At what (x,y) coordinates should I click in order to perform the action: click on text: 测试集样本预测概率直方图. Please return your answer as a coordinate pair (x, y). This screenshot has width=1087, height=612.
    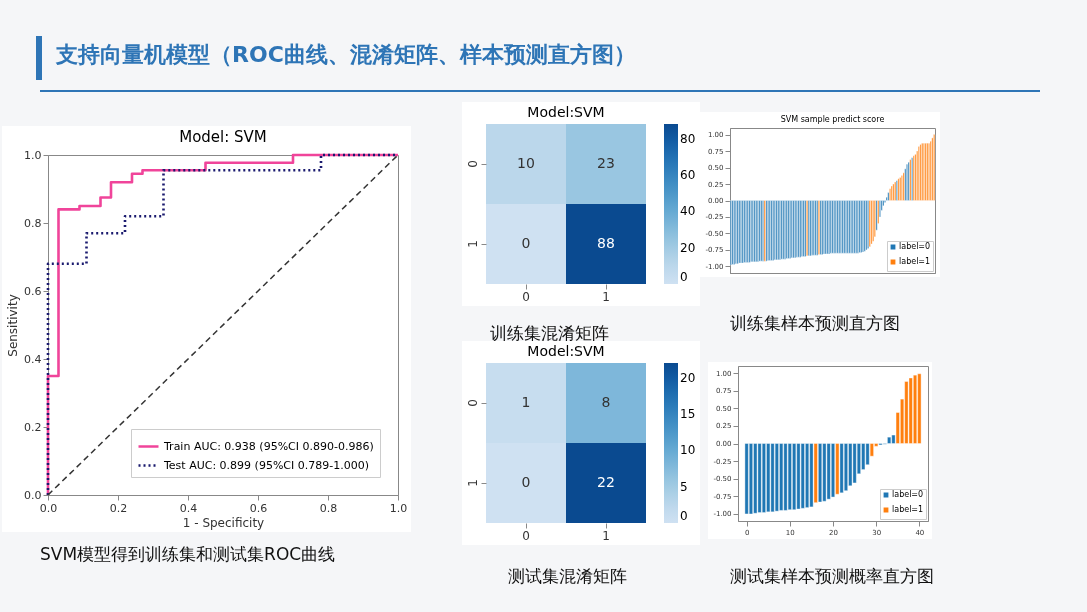
    Looking at the image, I should click on (832, 576).